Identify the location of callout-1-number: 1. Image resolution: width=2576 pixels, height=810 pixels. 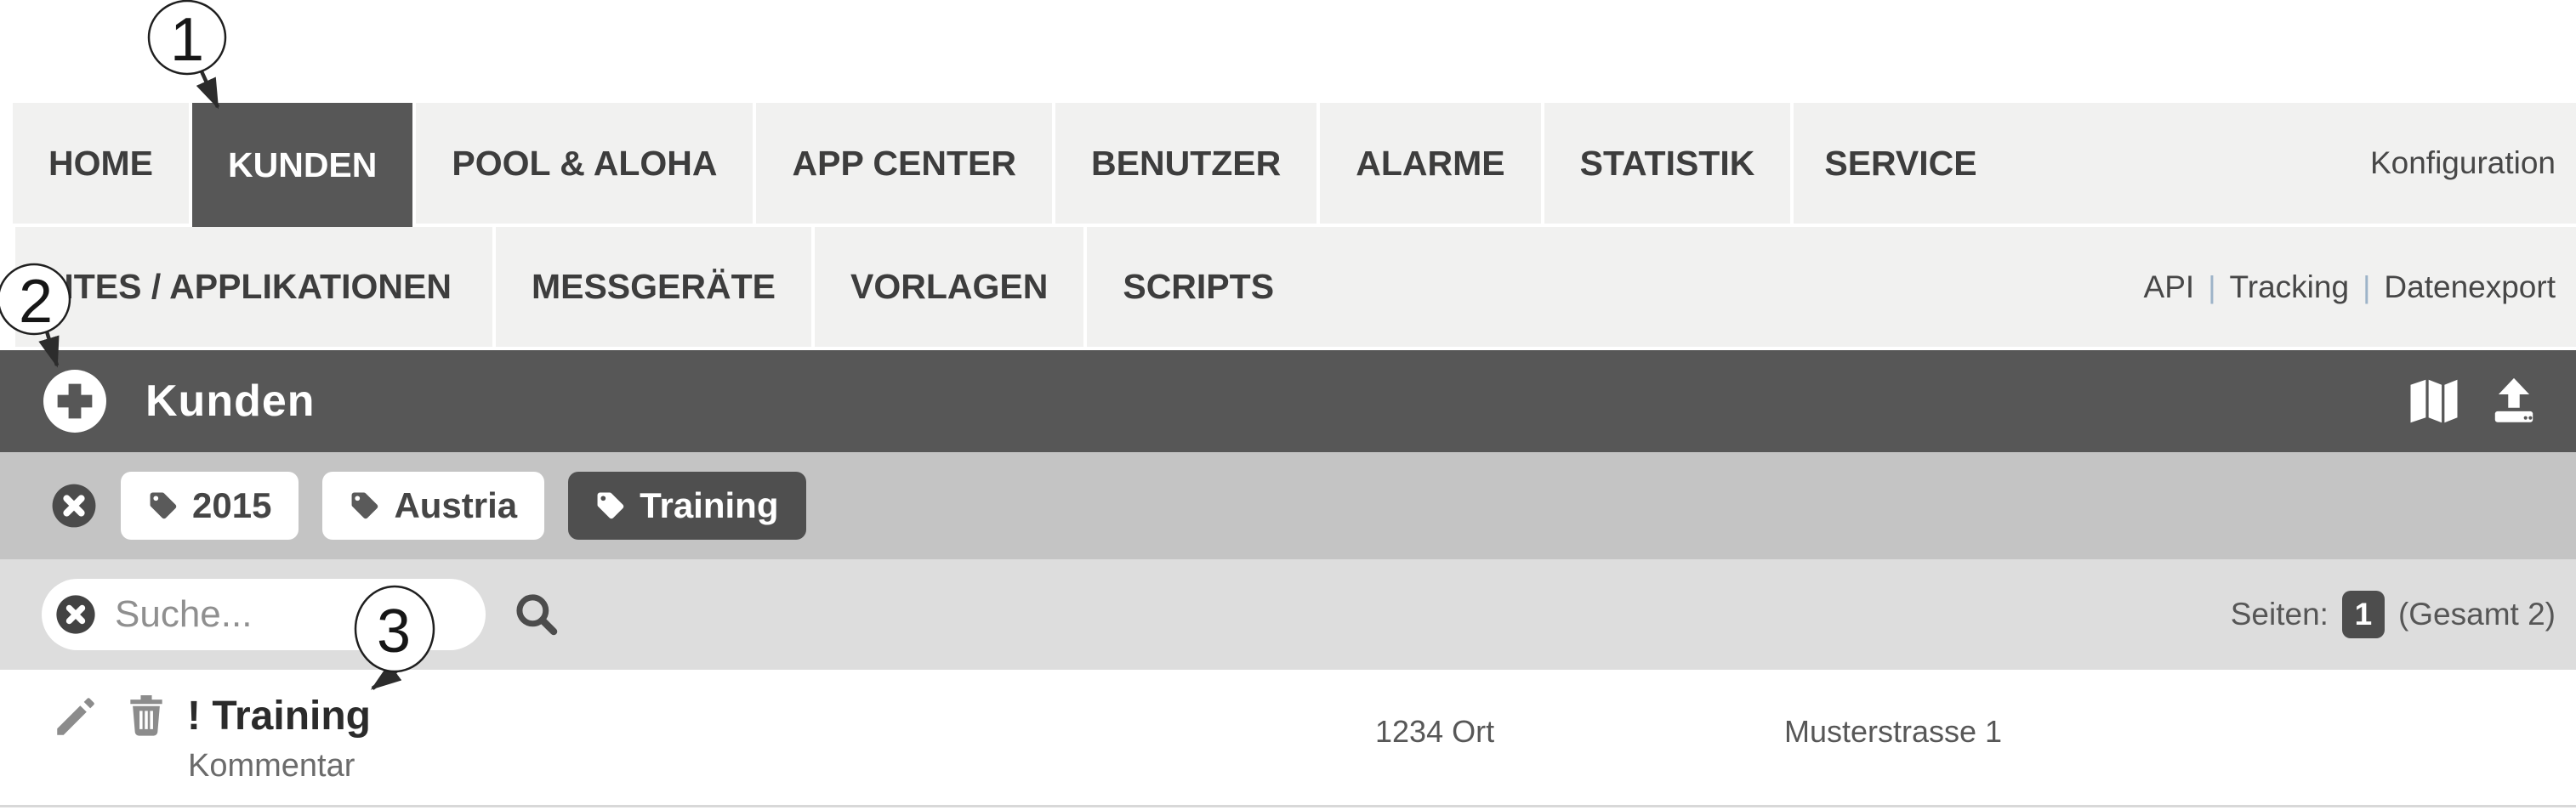
(187, 40).